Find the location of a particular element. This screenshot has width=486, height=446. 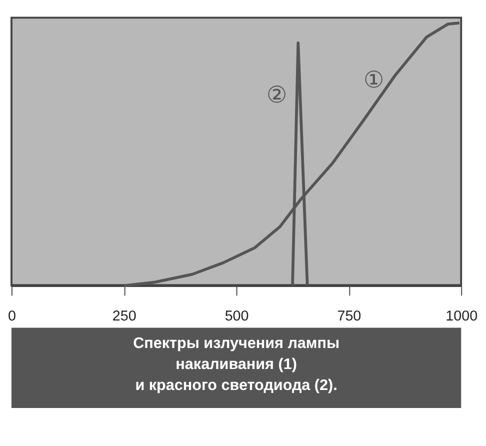

x-tick-label: 0 is located at coordinates (12, 316).